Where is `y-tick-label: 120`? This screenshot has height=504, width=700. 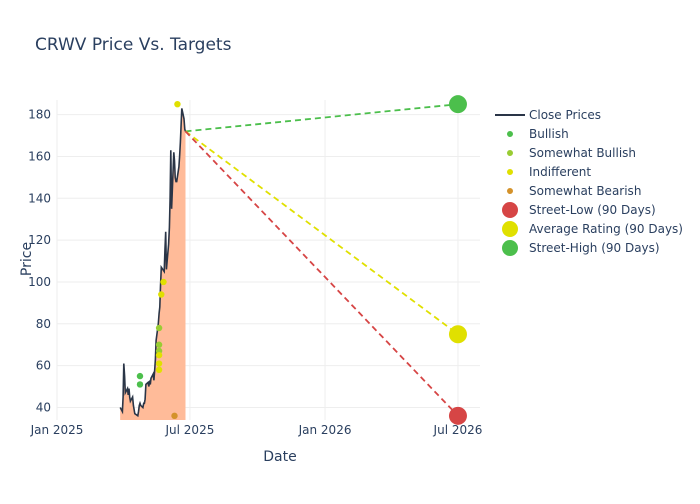 y-tick-label: 120 is located at coordinates (39, 240).